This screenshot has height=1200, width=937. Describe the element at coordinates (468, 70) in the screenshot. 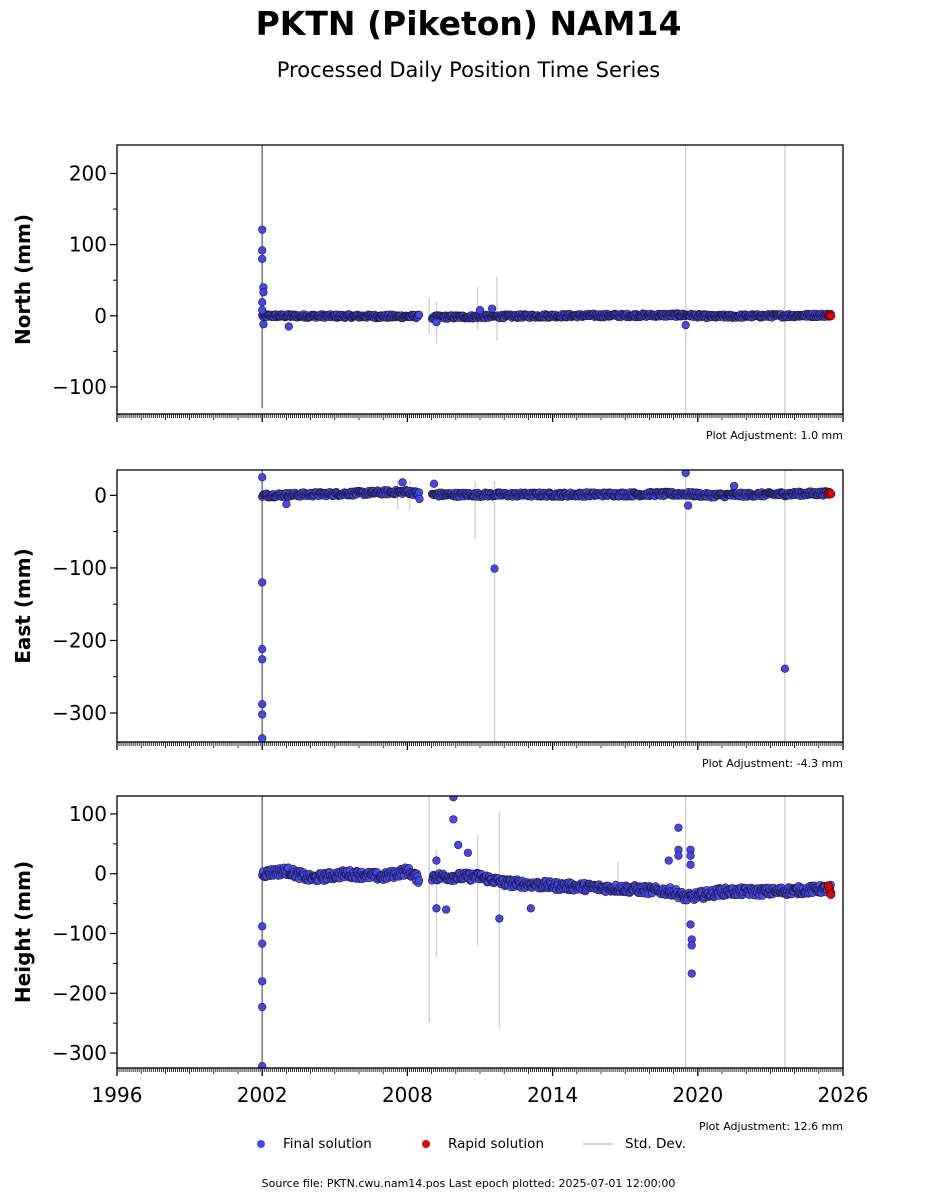

I see `chart-subtitle: Processed Daily Position Time Series` at that location.